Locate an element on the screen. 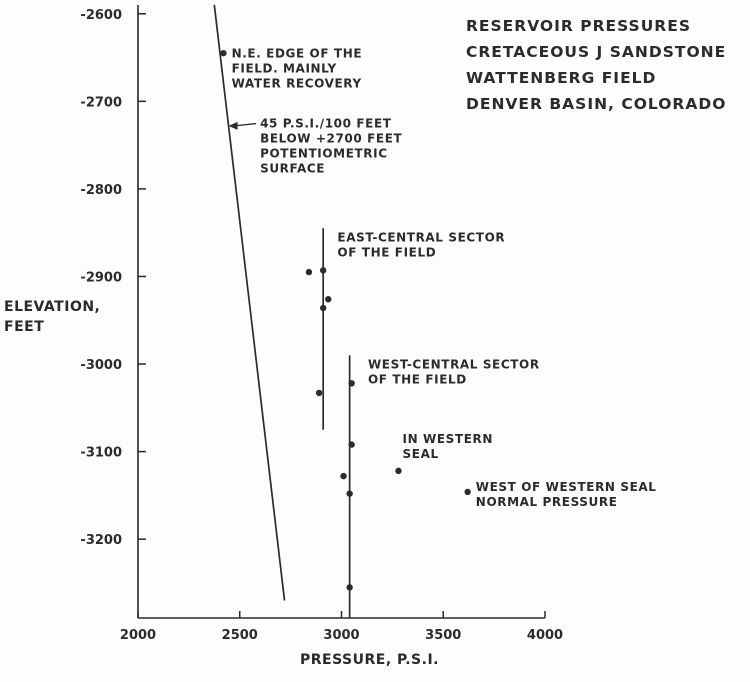 This screenshot has width=750, height=682. gradient-line is located at coordinates (249, 302).